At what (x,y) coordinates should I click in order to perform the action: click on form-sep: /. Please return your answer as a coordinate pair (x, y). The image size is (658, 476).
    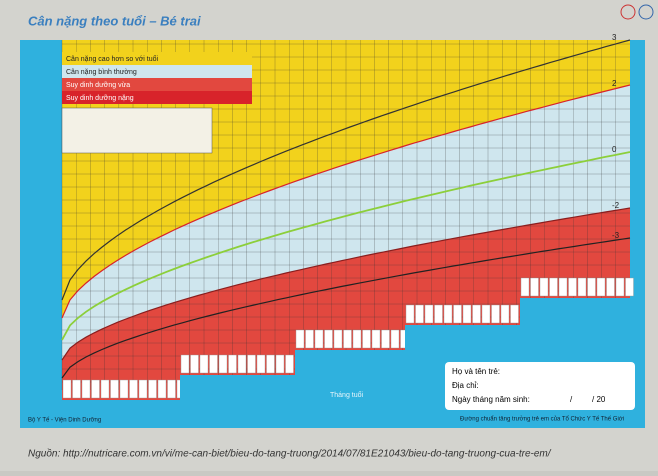
    Looking at the image, I should click on (571, 399).